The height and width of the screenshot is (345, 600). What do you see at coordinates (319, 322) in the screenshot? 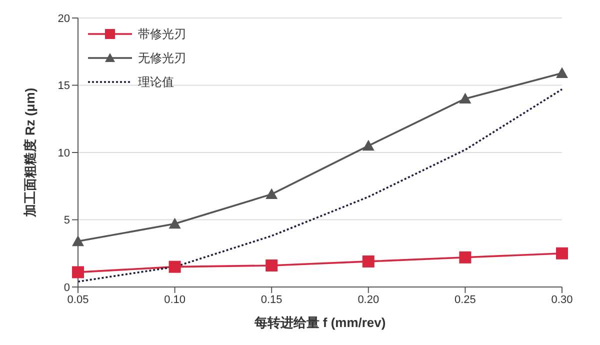
I see `x-axis-title: 每转进给量 f (mm/rev)` at bounding box center [319, 322].